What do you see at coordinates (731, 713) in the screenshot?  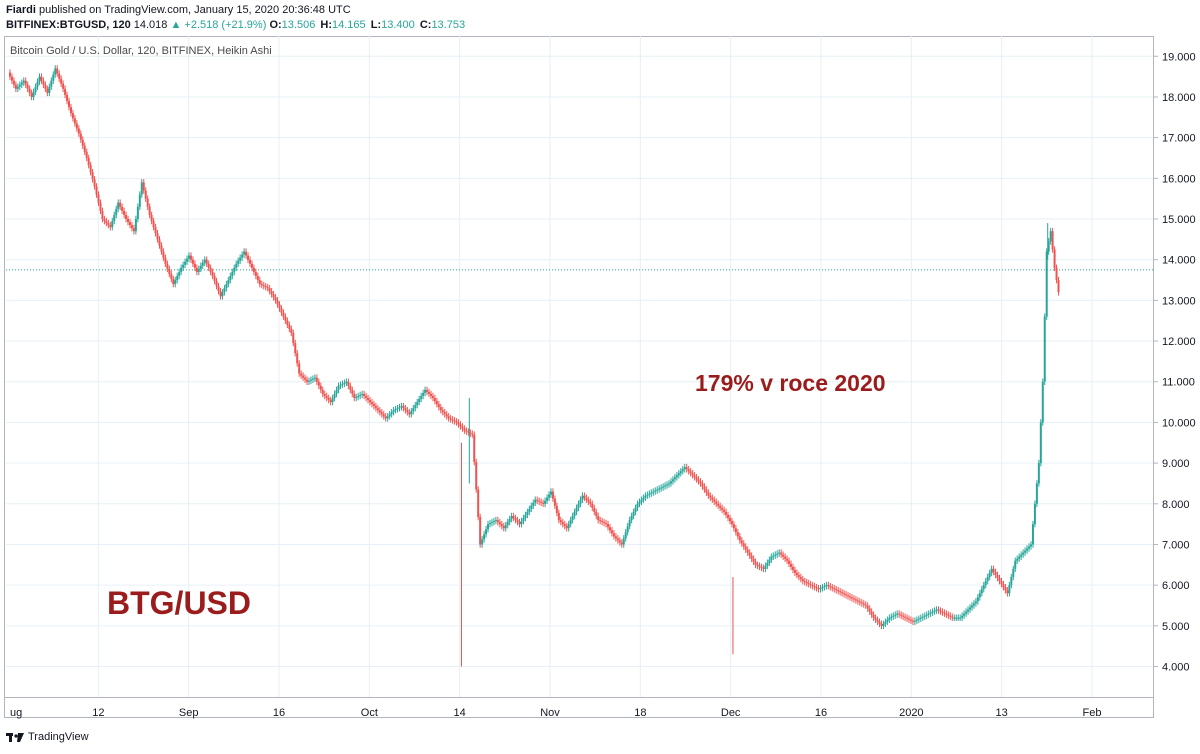 I see `x-tick-label: Dec` at bounding box center [731, 713].